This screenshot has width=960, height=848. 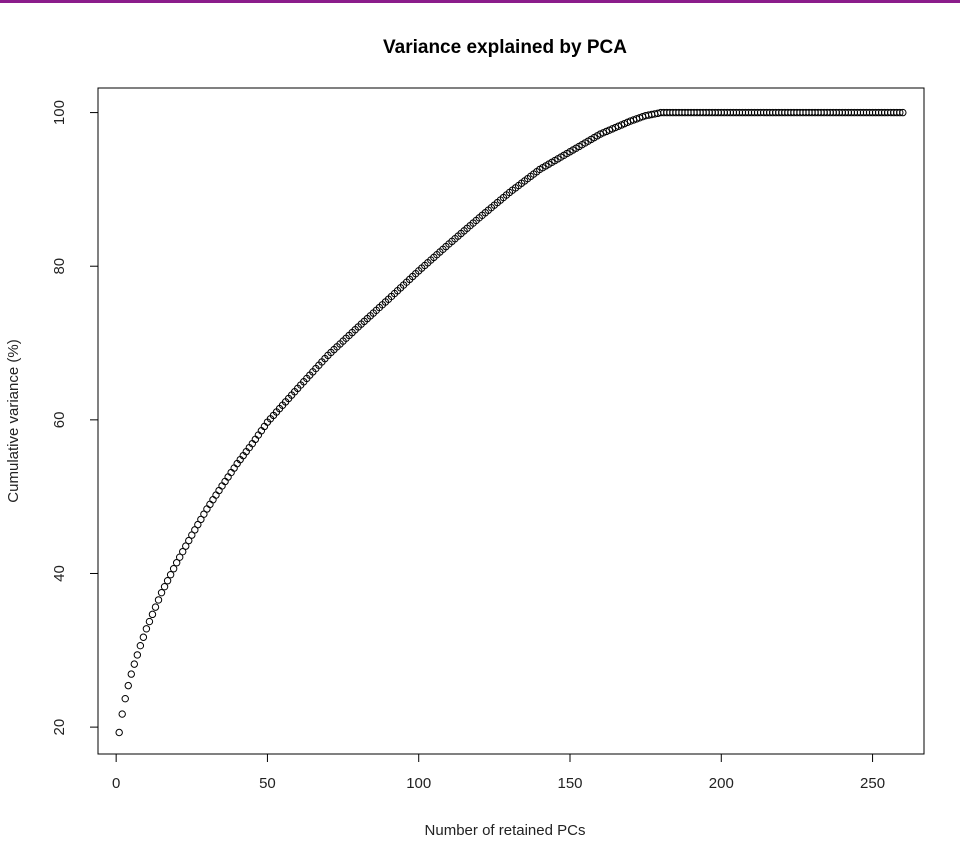 What do you see at coordinates (116, 783) in the screenshot?
I see `x-tick-label: 0` at bounding box center [116, 783].